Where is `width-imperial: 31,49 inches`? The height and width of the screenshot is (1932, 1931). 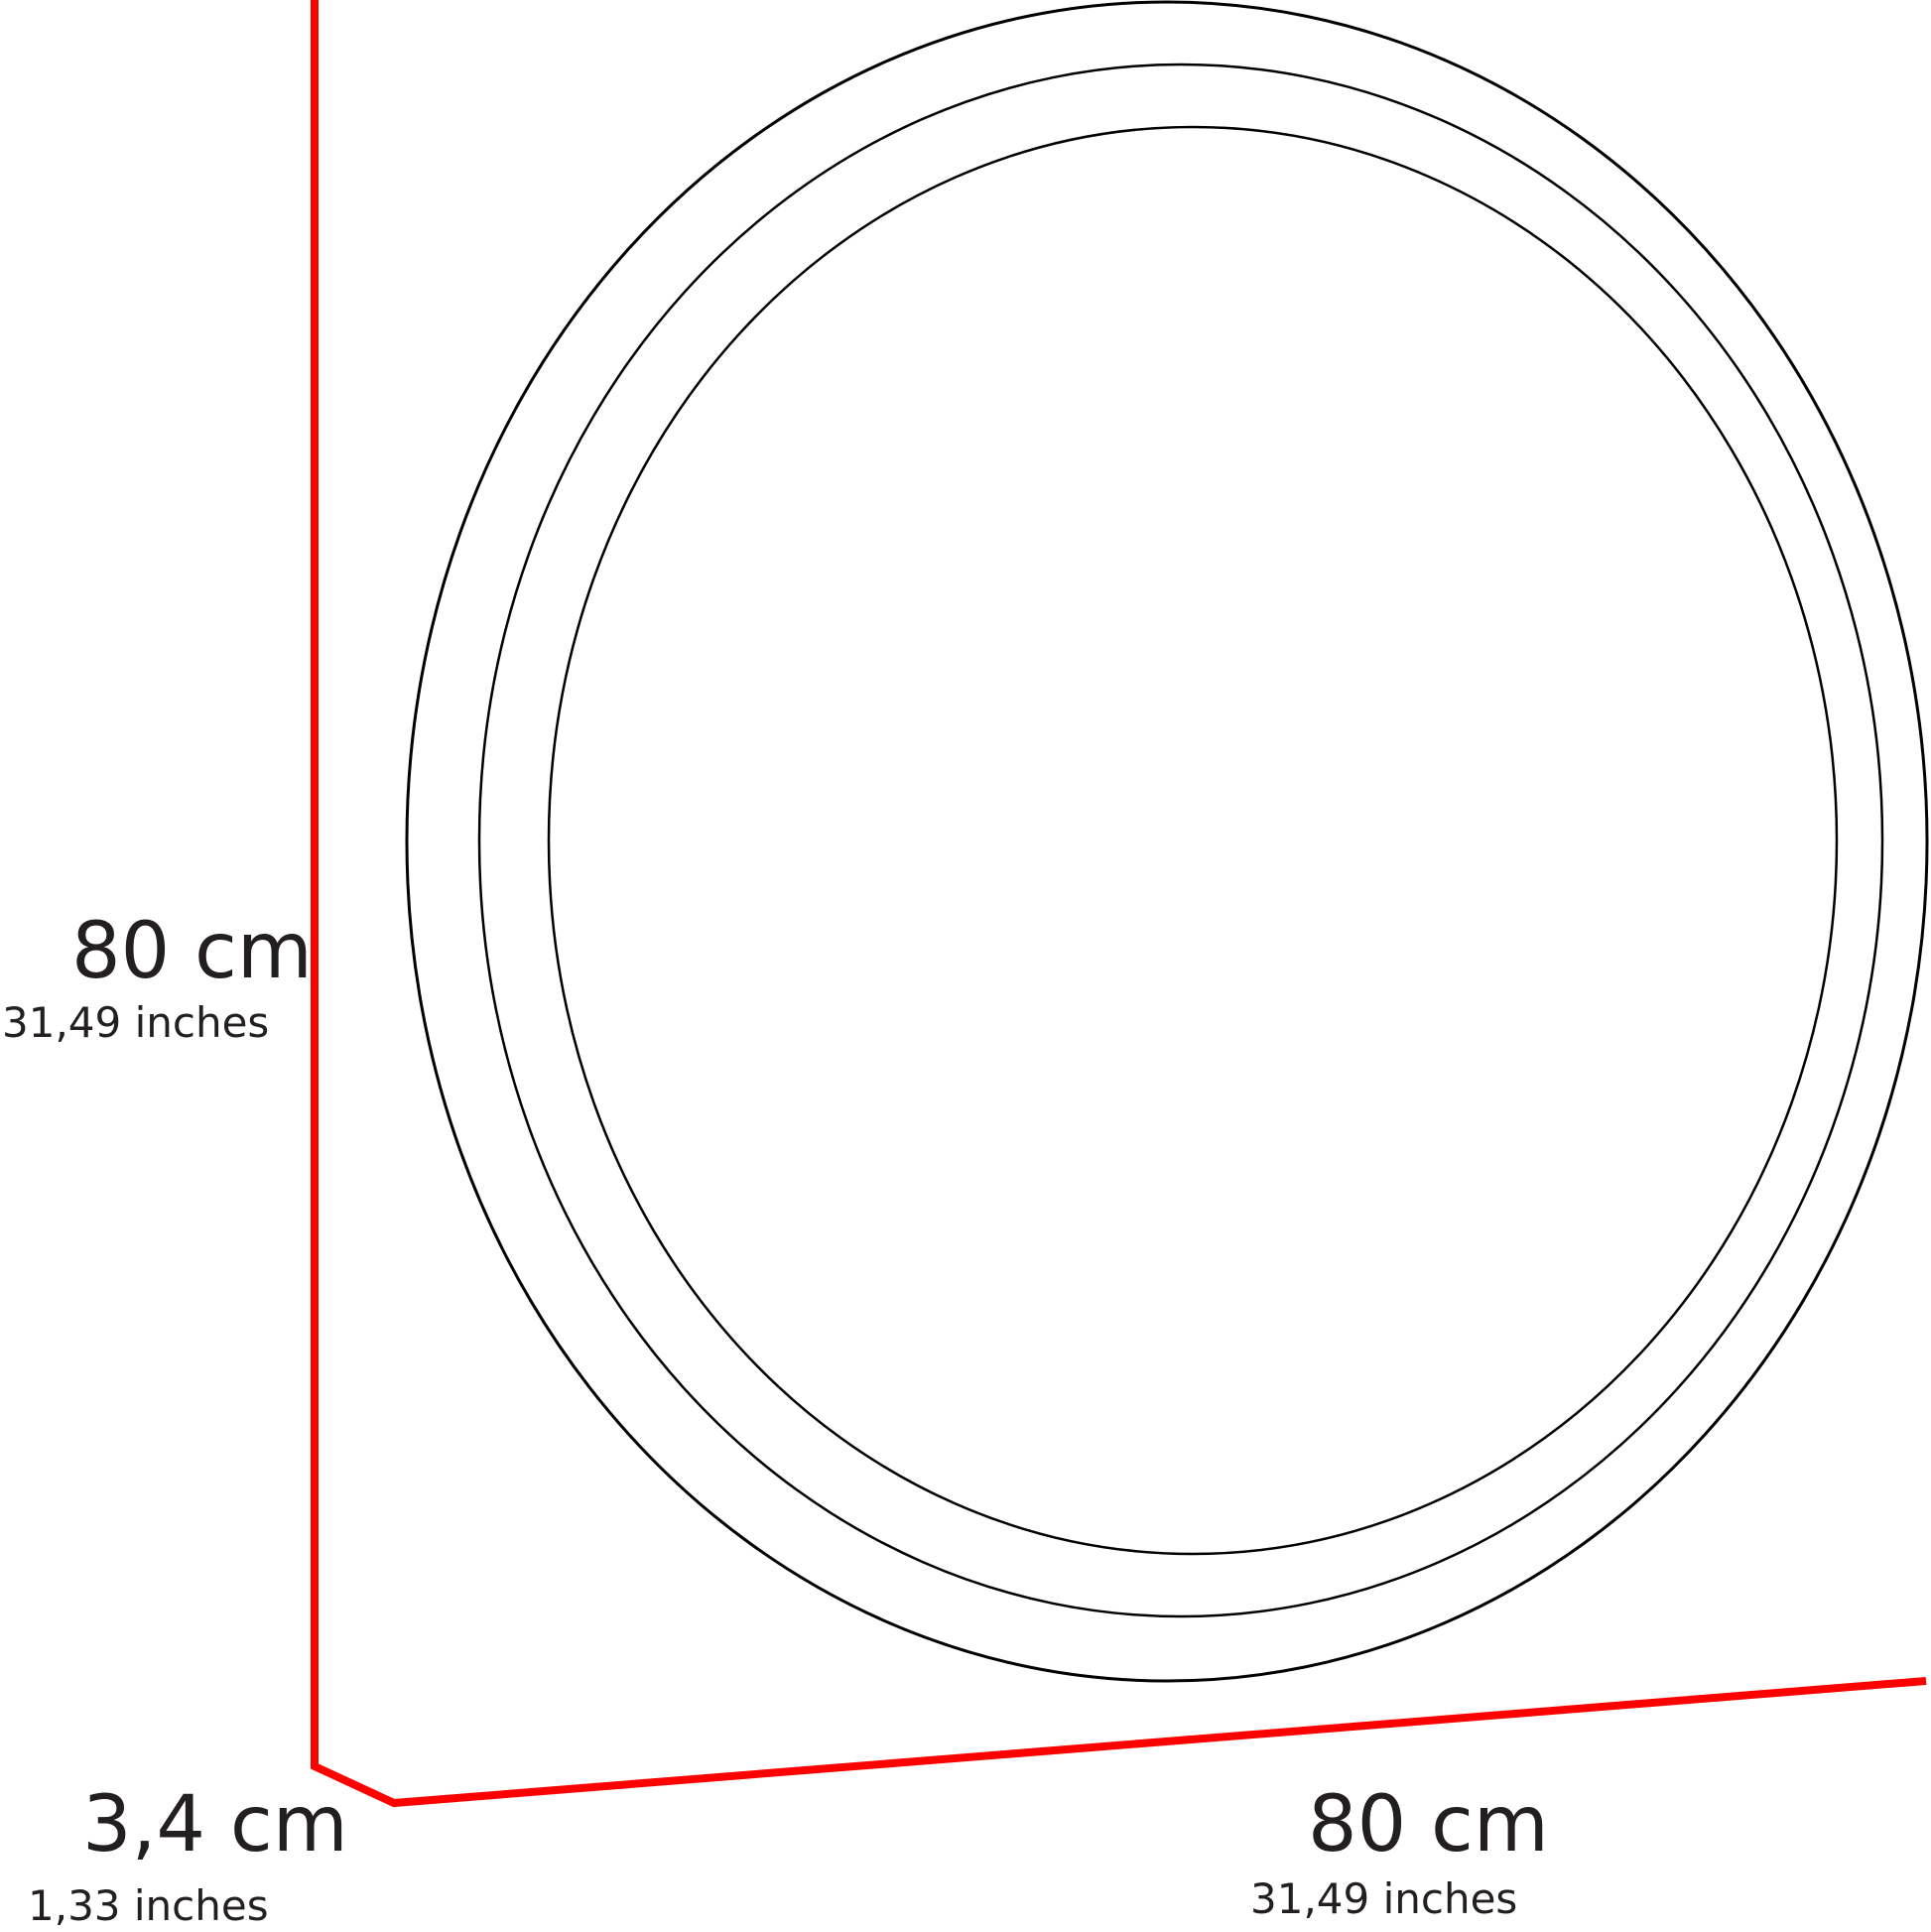 width-imperial: 31,49 inches is located at coordinates (1383, 1899).